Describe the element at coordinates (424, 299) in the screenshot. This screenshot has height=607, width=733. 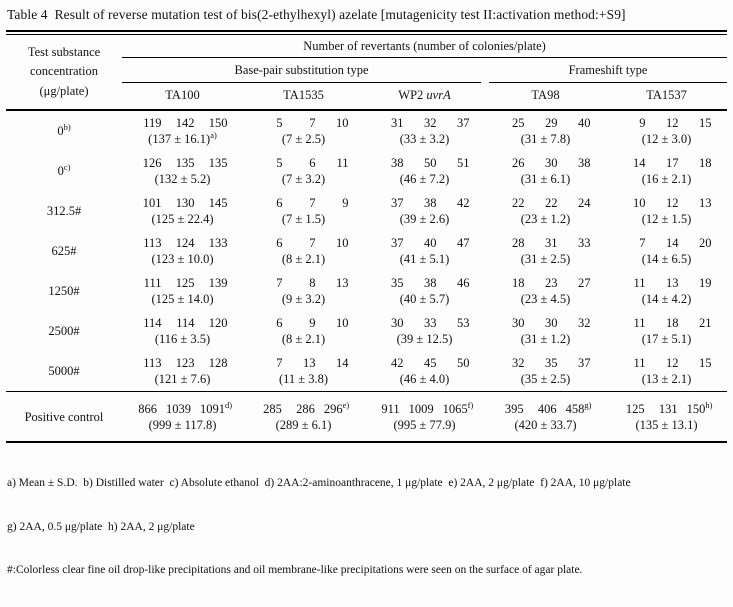
I see `mean-sd: (40 ± 5.7)` at that location.